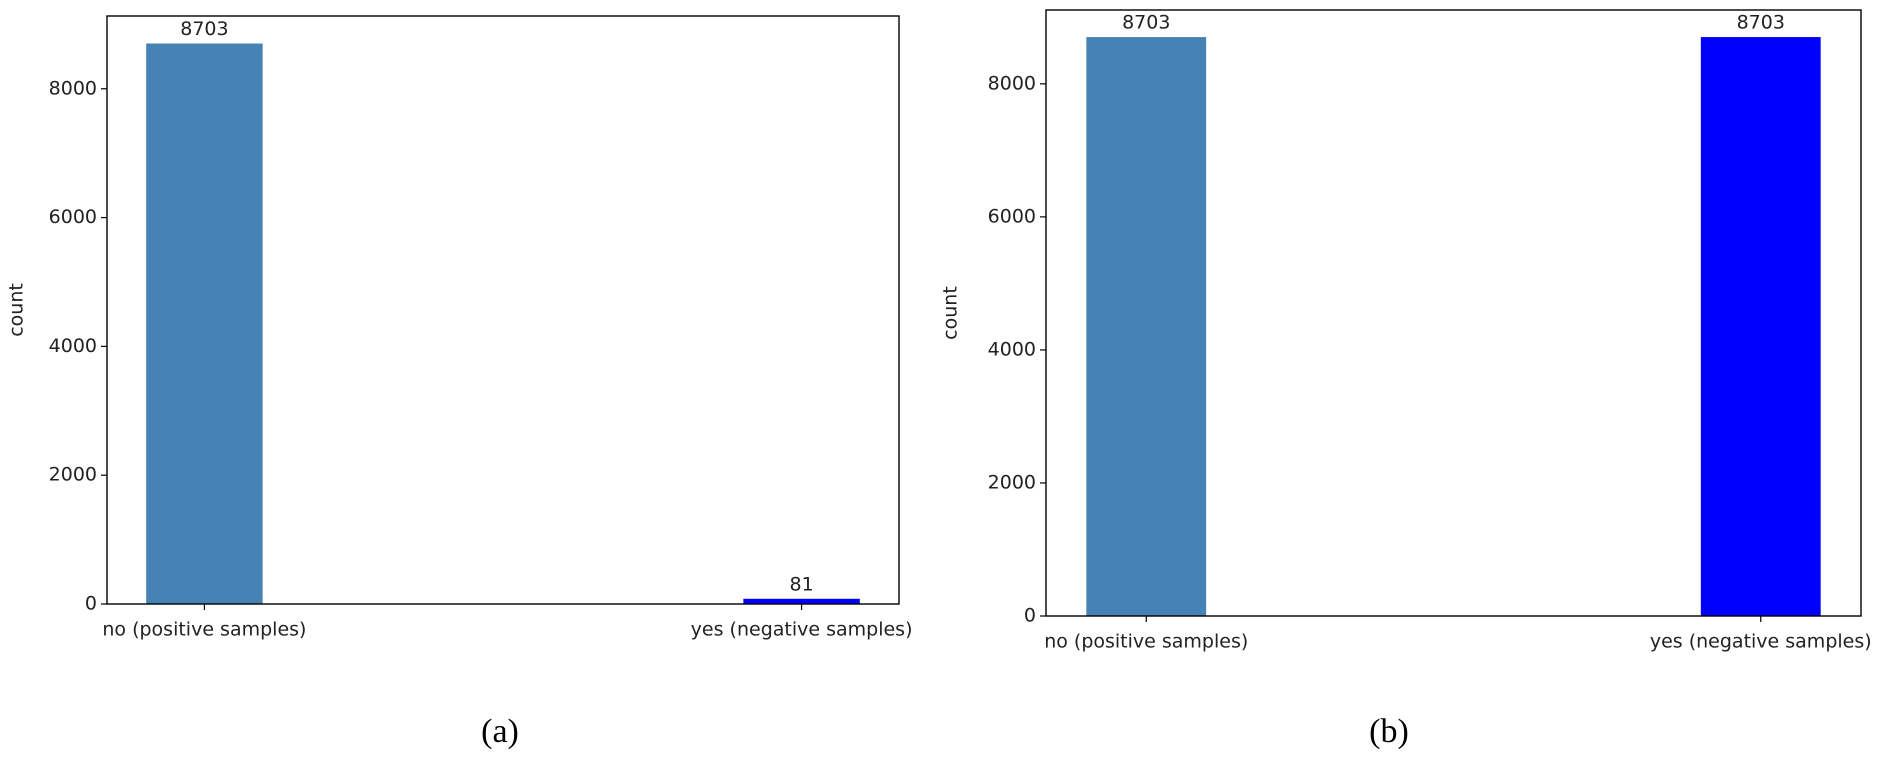 The height and width of the screenshot is (761, 1902). I want to click on value-label: 81, so click(801, 584).